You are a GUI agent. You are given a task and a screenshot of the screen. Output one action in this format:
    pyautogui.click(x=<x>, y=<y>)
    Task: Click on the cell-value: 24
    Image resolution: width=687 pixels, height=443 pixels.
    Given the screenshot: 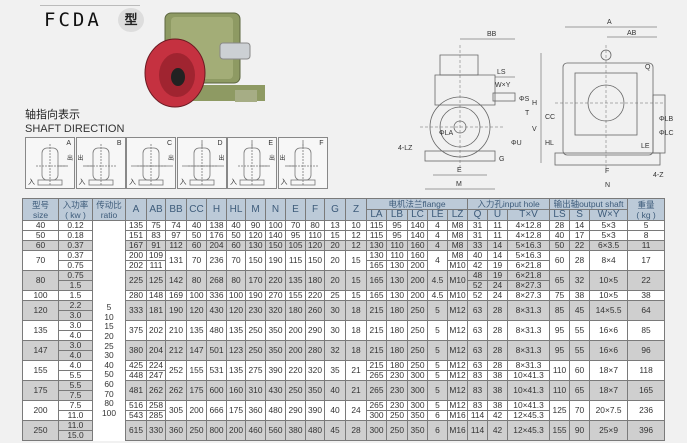 What is the action you would take?
    pyautogui.click(x=356, y=410)
    